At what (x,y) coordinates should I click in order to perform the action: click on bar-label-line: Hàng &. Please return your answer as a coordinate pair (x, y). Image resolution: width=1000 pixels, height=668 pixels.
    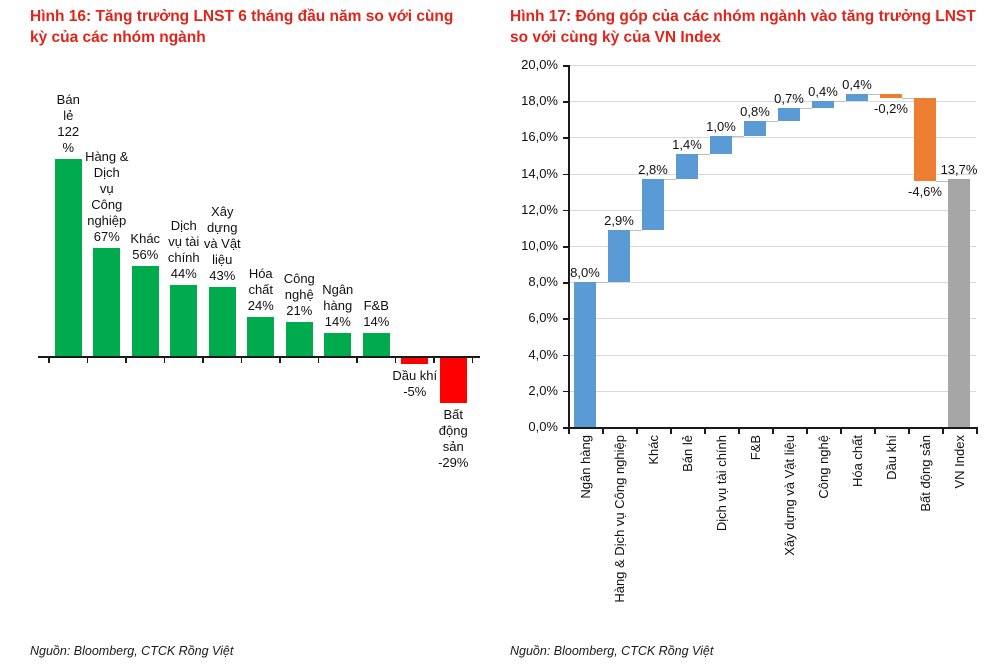
    Looking at the image, I should click on (107, 156).